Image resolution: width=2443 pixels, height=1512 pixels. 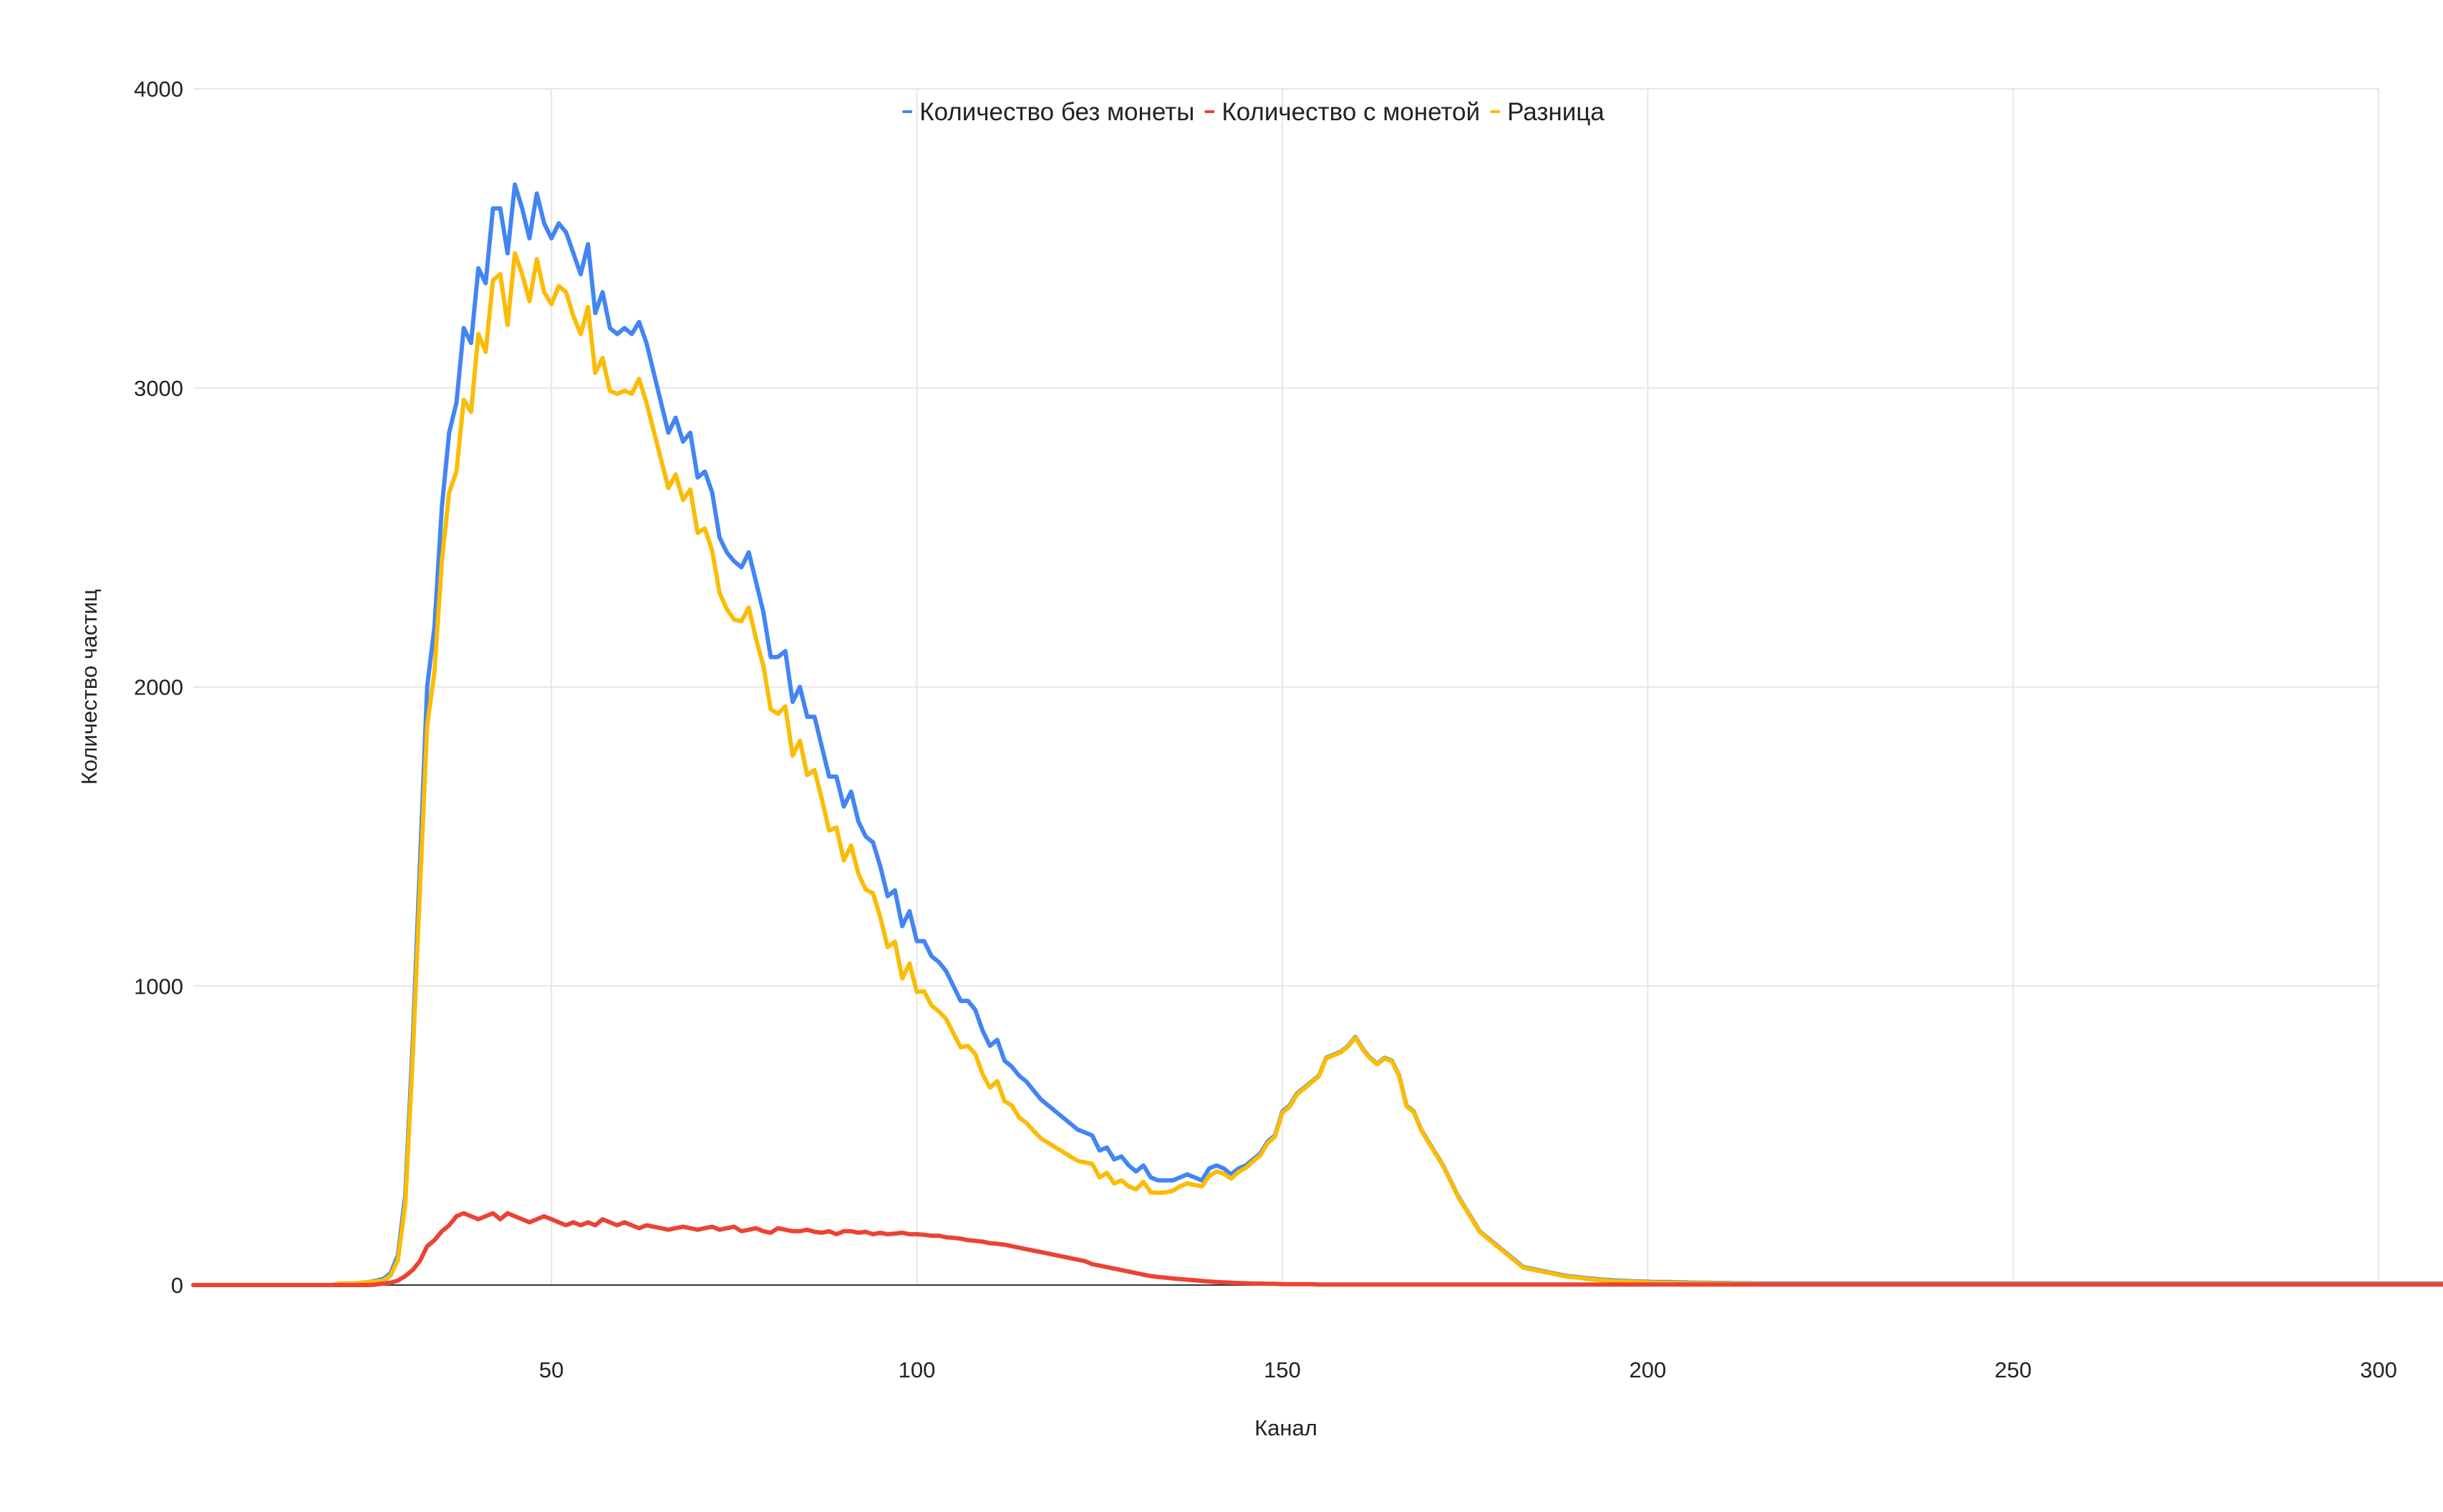 What do you see at coordinates (551, 1369) in the screenshot?
I see `x-tick-label: 50` at bounding box center [551, 1369].